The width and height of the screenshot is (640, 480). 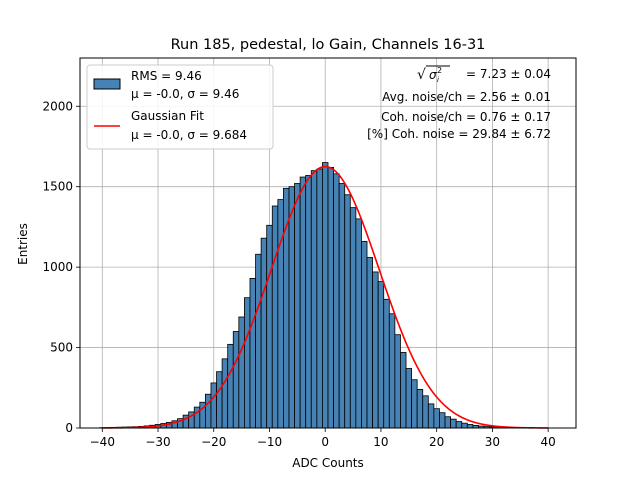 What do you see at coordinates (459, 134) in the screenshot?
I see `annotation-coh-percent: [%] Coh. noise = 29.84 ± 6.72` at bounding box center [459, 134].